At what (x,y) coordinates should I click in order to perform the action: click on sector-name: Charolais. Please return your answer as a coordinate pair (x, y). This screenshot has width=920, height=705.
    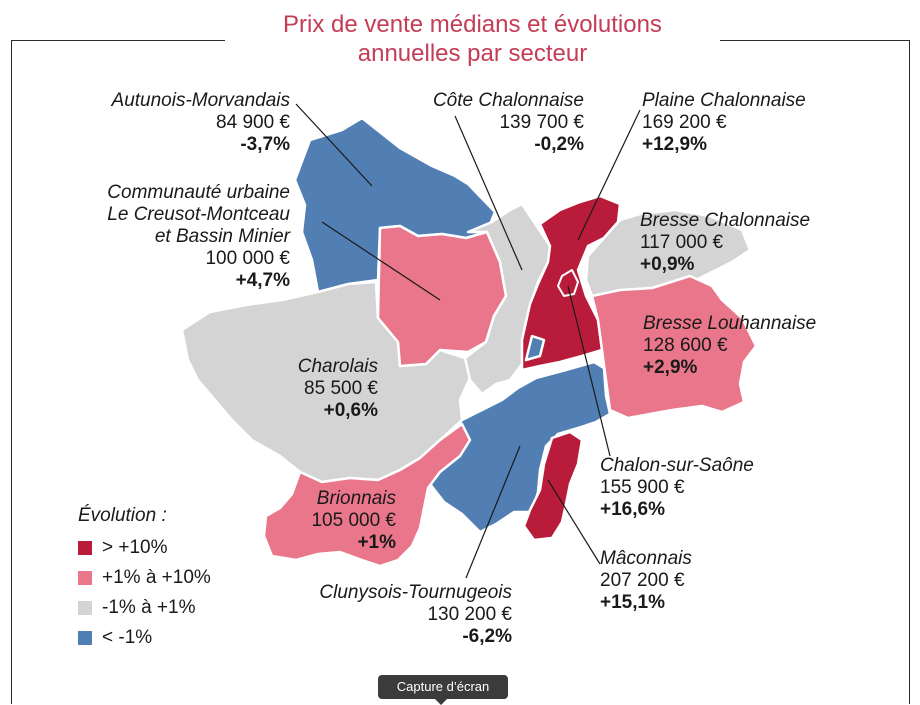
    Looking at the image, I should click on (337, 366).